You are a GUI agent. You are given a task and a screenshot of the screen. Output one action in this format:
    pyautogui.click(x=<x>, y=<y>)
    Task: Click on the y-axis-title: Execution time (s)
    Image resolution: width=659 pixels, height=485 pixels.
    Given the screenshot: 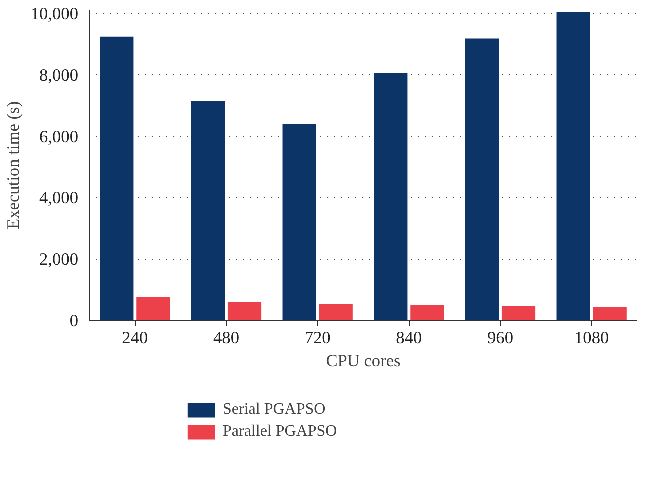 What is the action you would take?
    pyautogui.click(x=13, y=165)
    